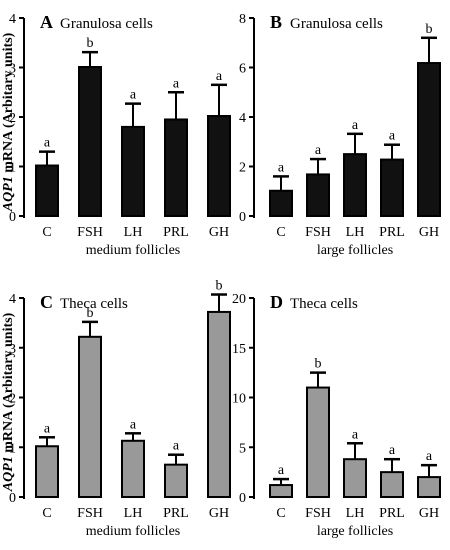 The height and width of the screenshot is (550, 450). Describe the element at coordinates (242, 19) in the screenshot. I see `y-tick-label: 8` at that location.